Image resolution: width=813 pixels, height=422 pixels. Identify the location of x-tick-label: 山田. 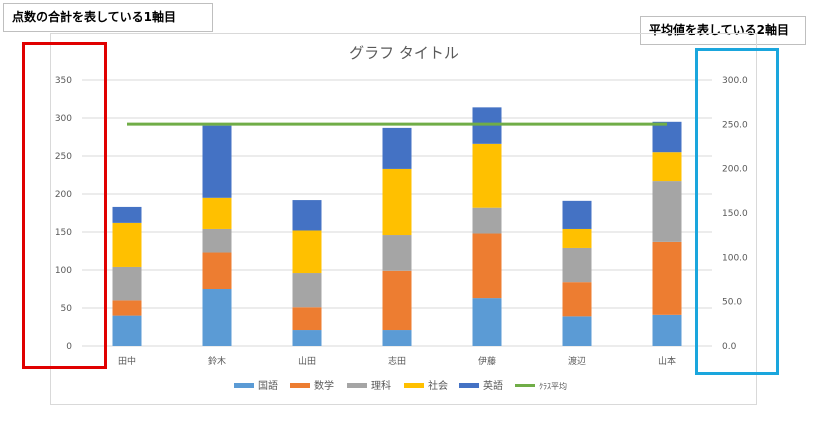
(307, 361).